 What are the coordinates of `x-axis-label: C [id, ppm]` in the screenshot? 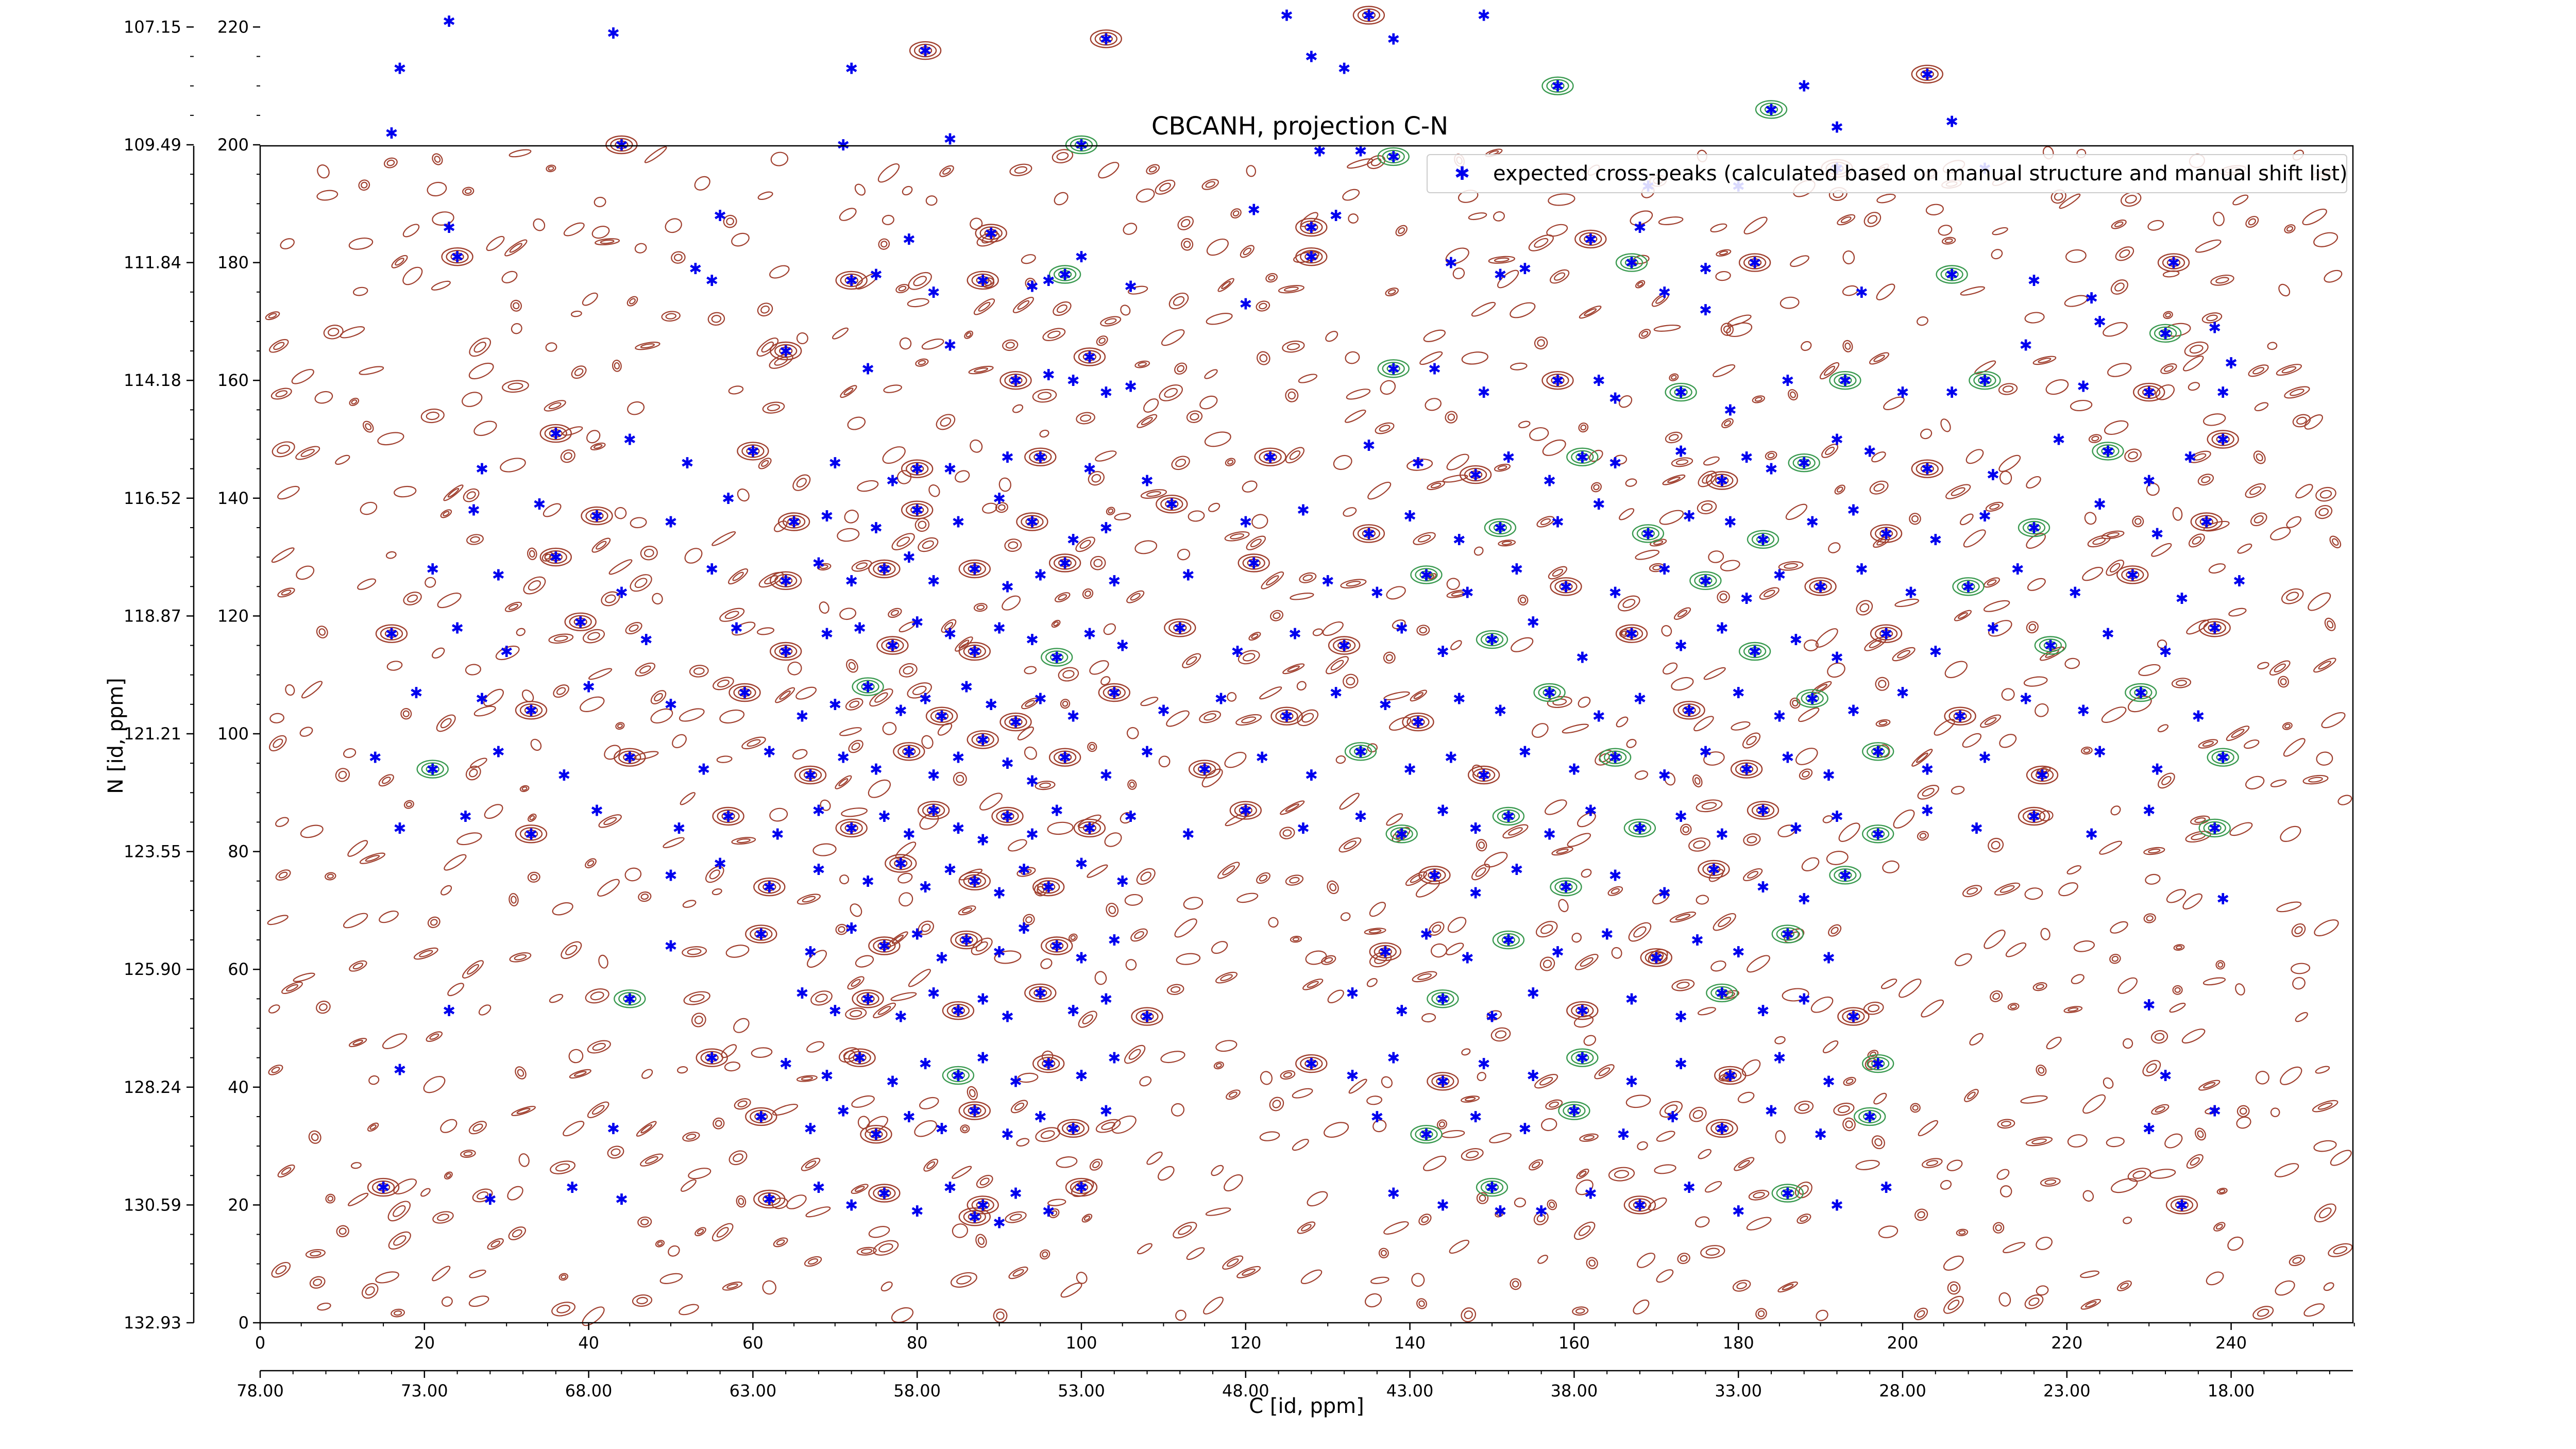 It's located at (1306, 1406).